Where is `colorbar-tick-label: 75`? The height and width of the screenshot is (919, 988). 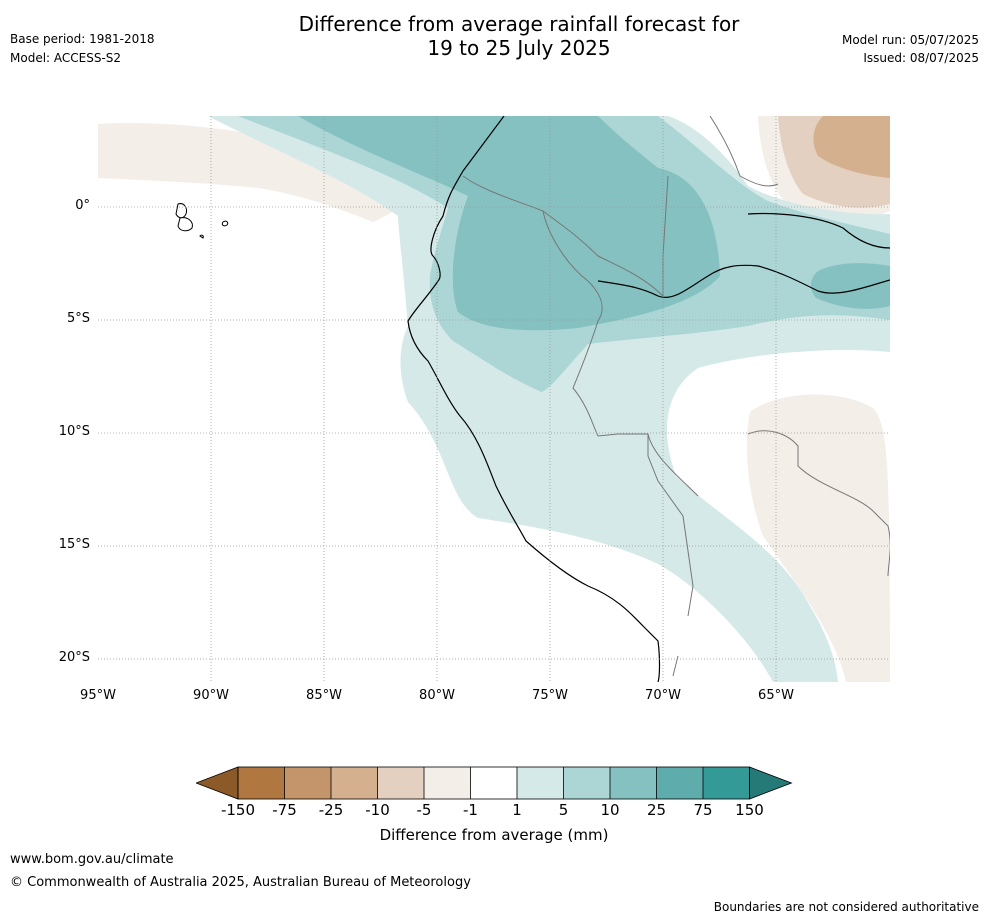 colorbar-tick-label: 75 is located at coordinates (703, 810).